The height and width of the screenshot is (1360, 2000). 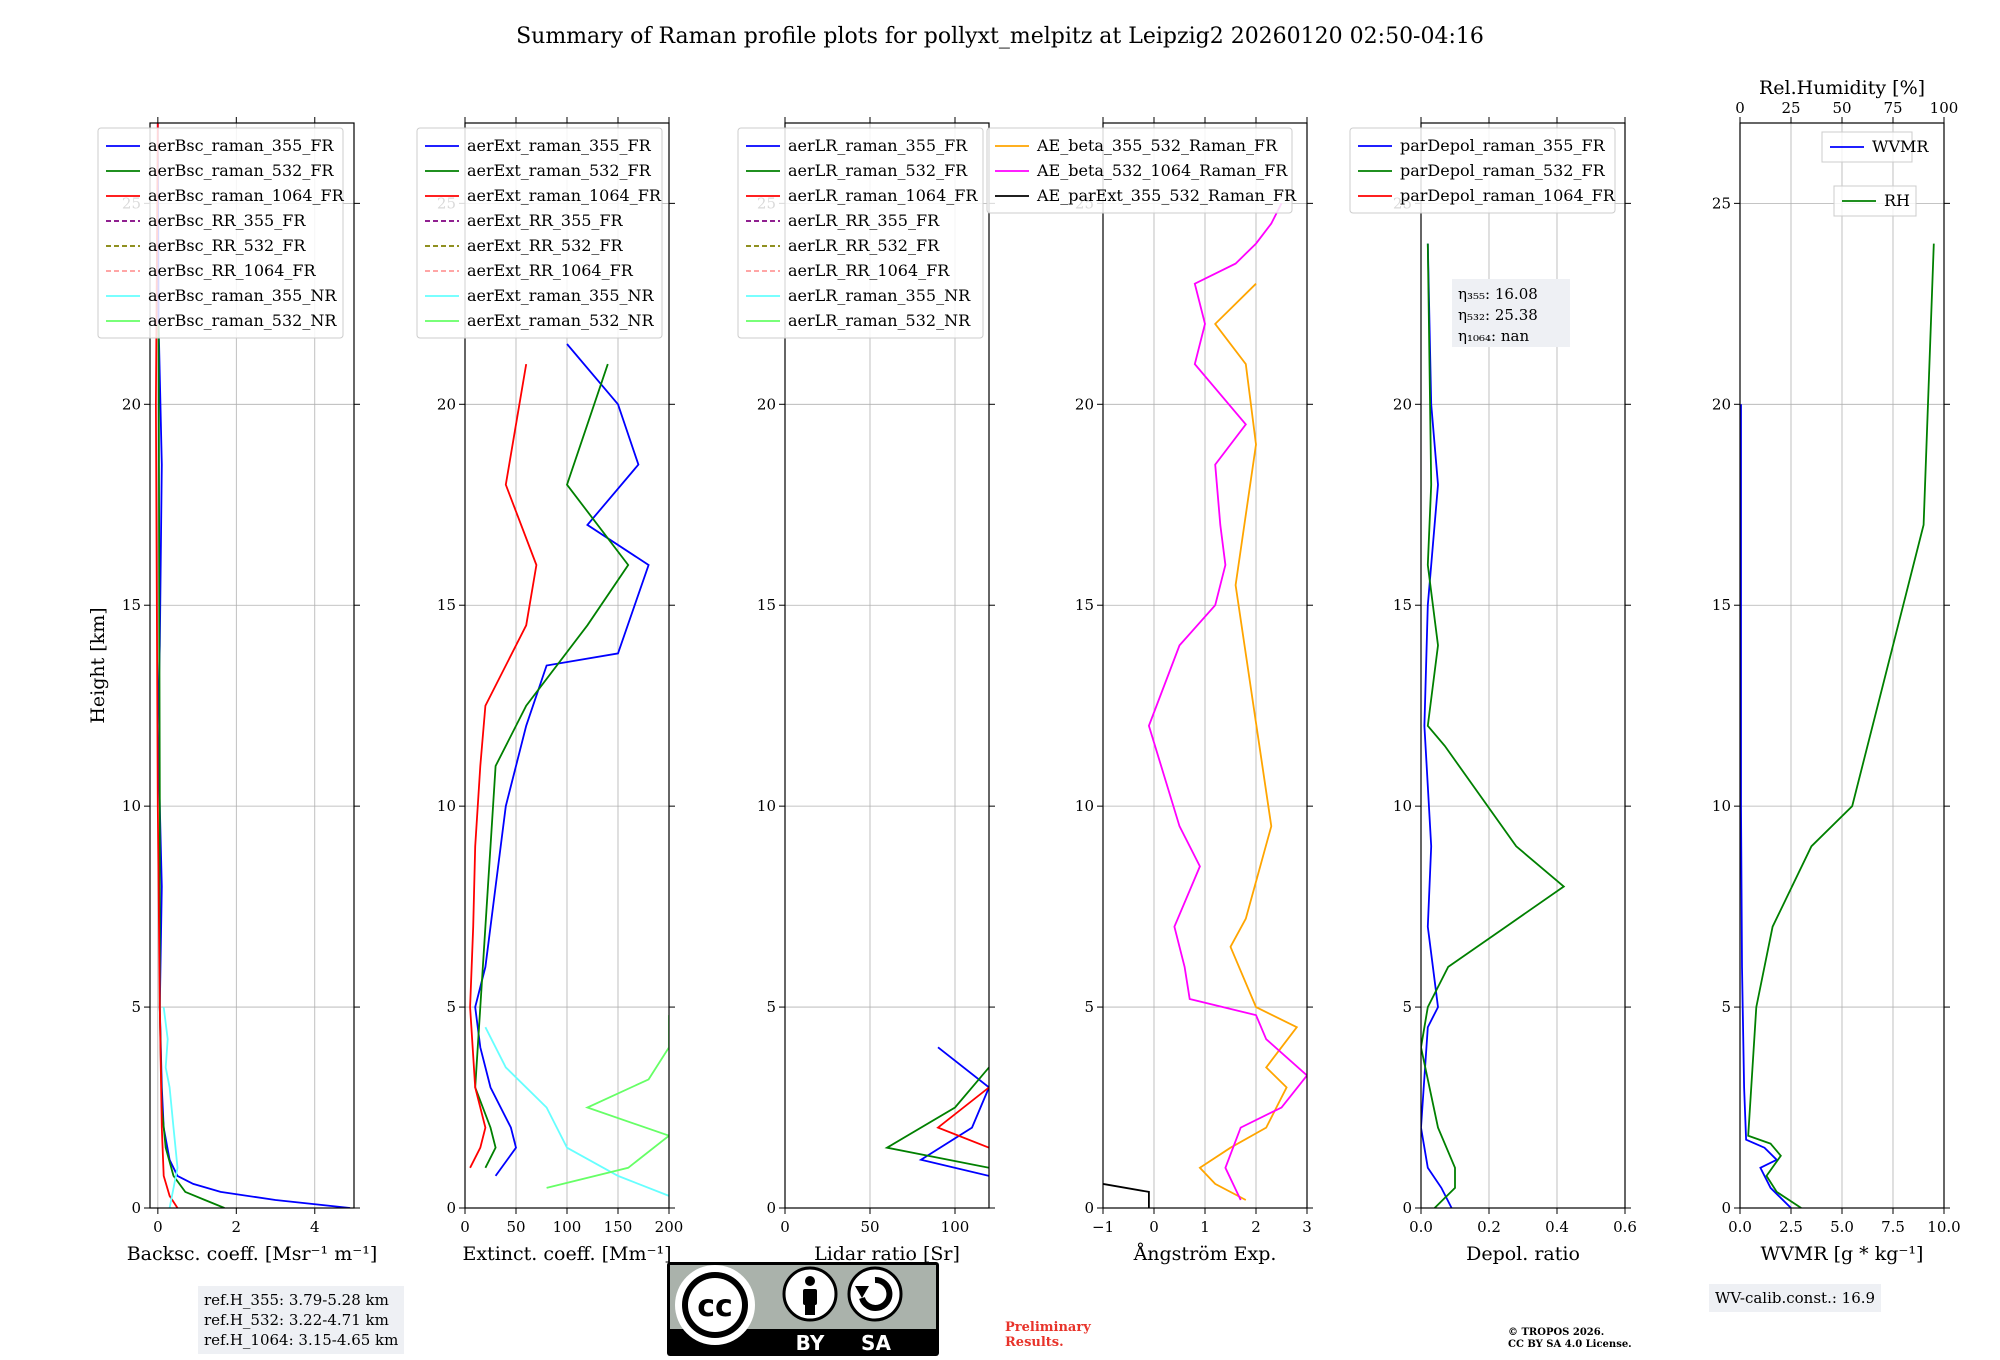 What do you see at coordinates (1489, 1227) in the screenshot?
I see `x-tick-label: 0.2` at bounding box center [1489, 1227].